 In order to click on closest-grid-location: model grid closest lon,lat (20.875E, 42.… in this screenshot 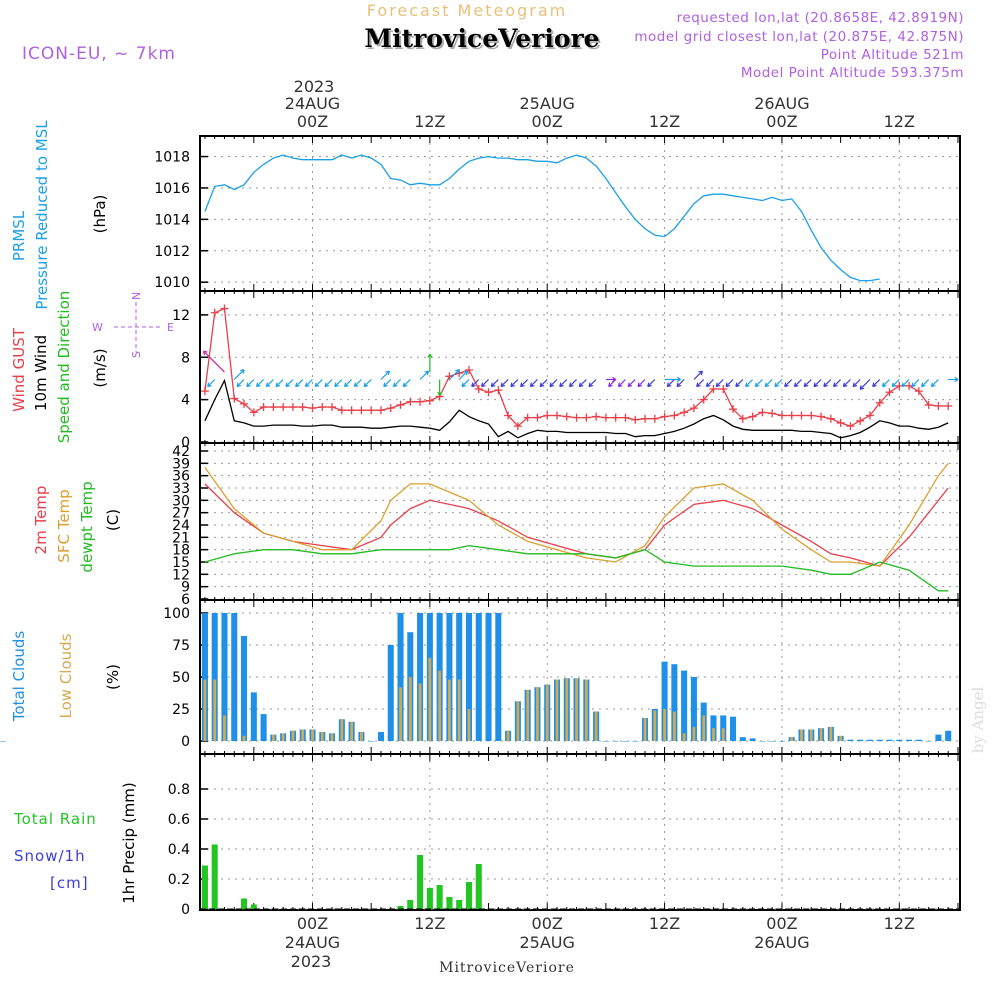, I will do `click(799, 37)`.